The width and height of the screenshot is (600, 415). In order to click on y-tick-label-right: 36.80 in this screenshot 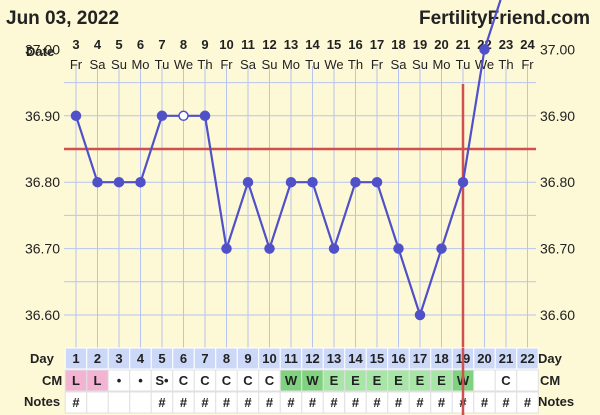, I will do `click(557, 182)`.